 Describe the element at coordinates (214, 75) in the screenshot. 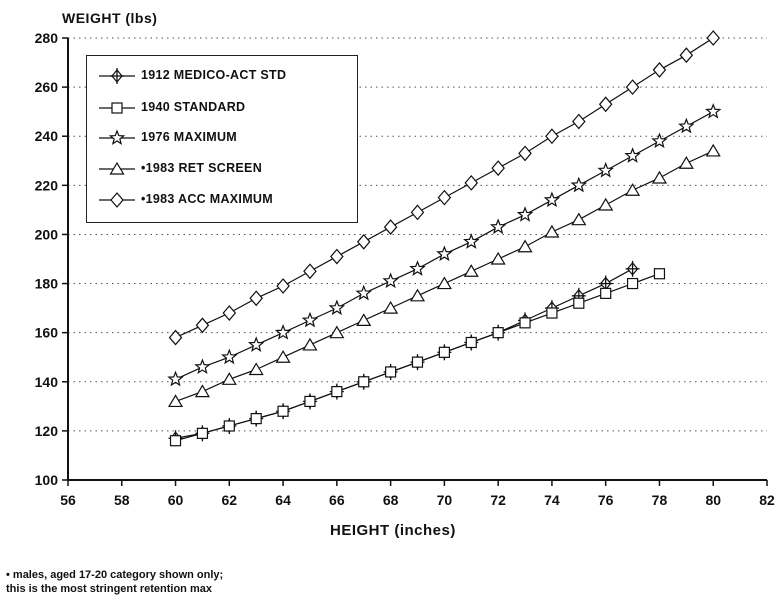

I see `legend-label: 1912 MEDICO-ACT STD` at that location.